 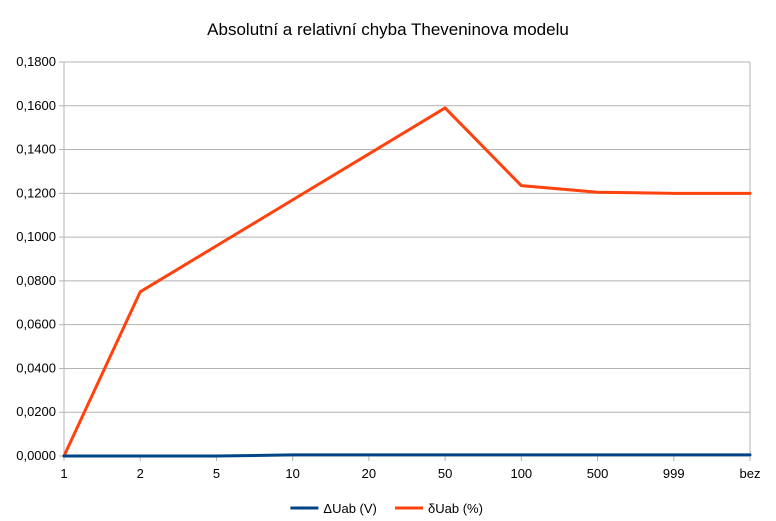 I want to click on x-tick-label: 999, so click(x=674, y=473).